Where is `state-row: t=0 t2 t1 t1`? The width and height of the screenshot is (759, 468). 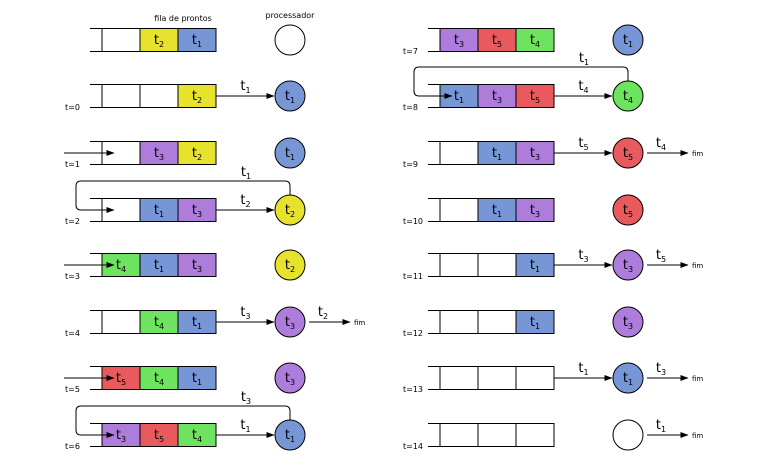
state-row: t=0 t2 t1 t1 is located at coordinates (185, 95).